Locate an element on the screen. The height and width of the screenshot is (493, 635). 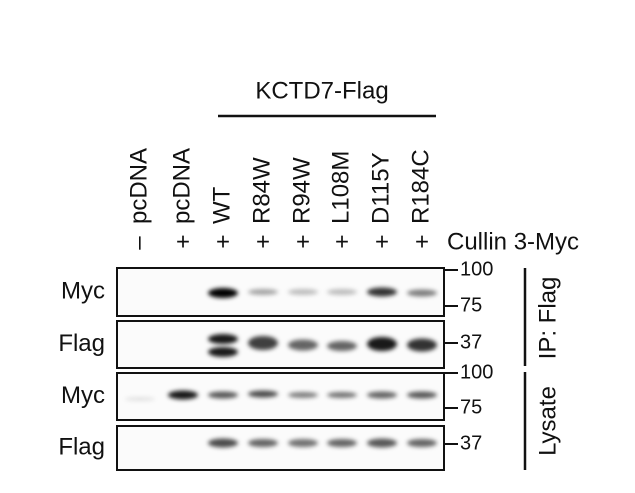
lane-label: R184C is located at coordinates (420, 186).